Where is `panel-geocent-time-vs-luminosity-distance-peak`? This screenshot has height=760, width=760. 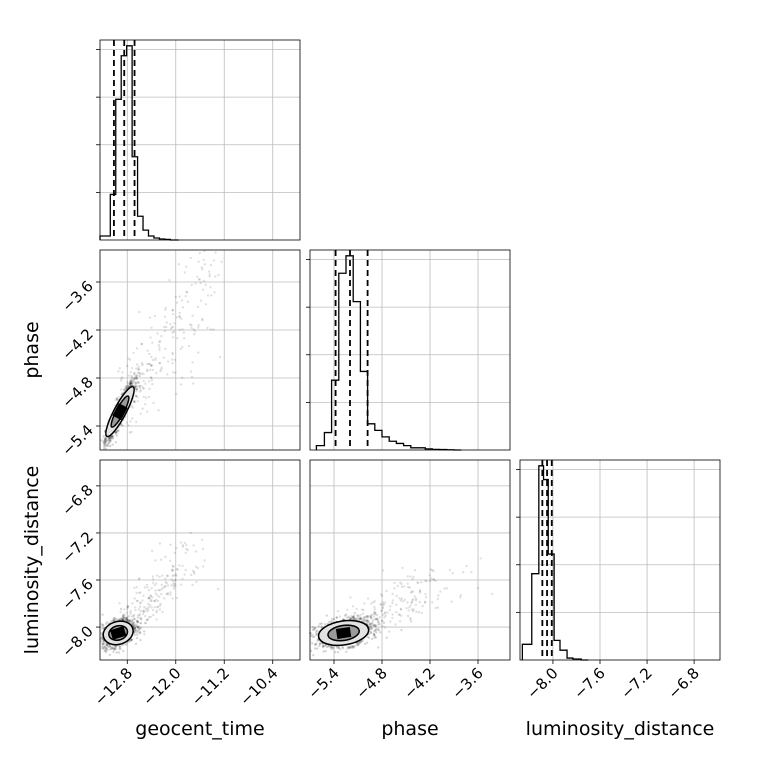 panel-geocent-time-vs-luminosity-distance-peak is located at coordinates (118, 633).